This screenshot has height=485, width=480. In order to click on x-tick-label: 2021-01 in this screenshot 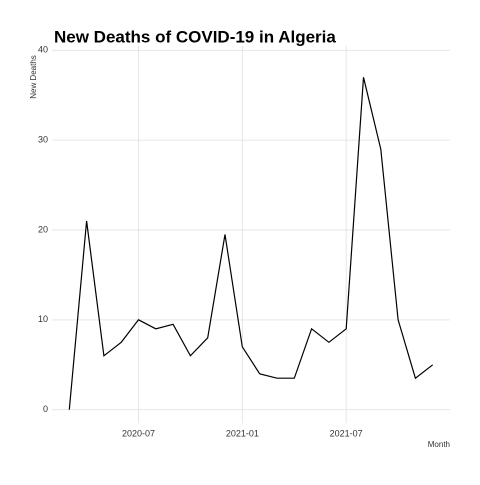, I will do `click(242, 434)`.